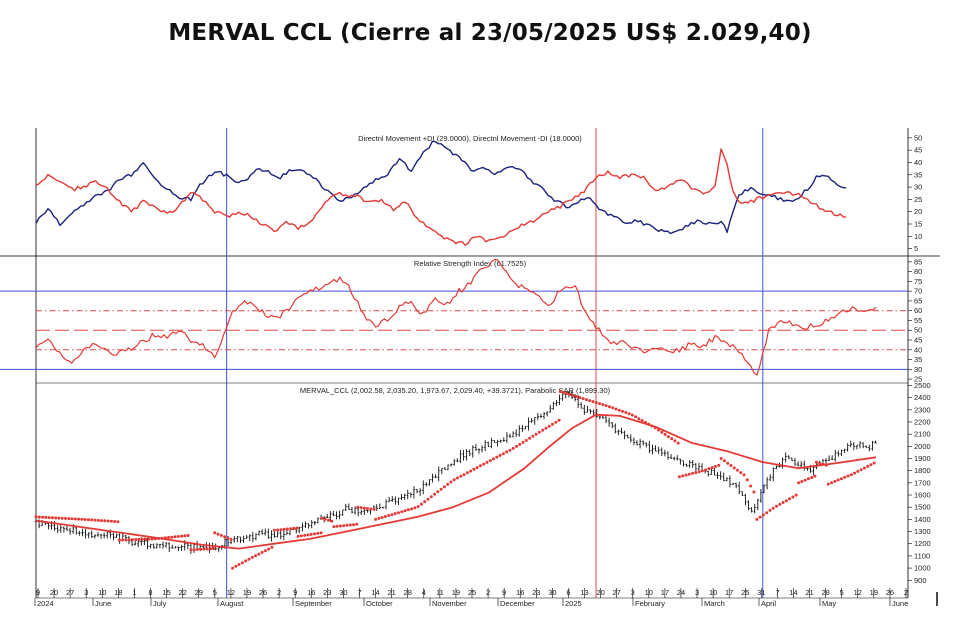 This screenshot has width=980, height=639. Describe the element at coordinates (313, 603) in the screenshot. I see `month-label: September` at that location.